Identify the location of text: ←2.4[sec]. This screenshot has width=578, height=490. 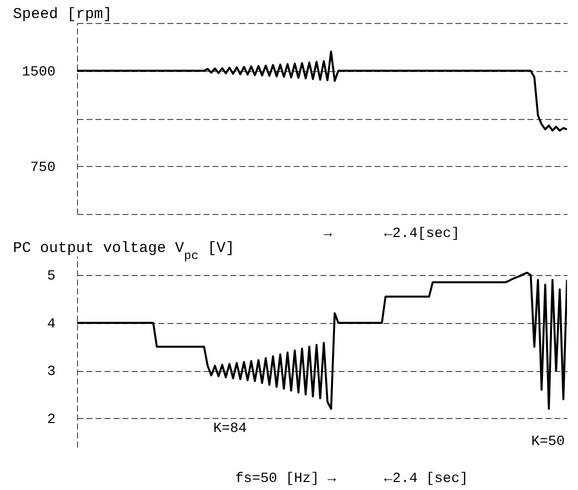
(422, 234).